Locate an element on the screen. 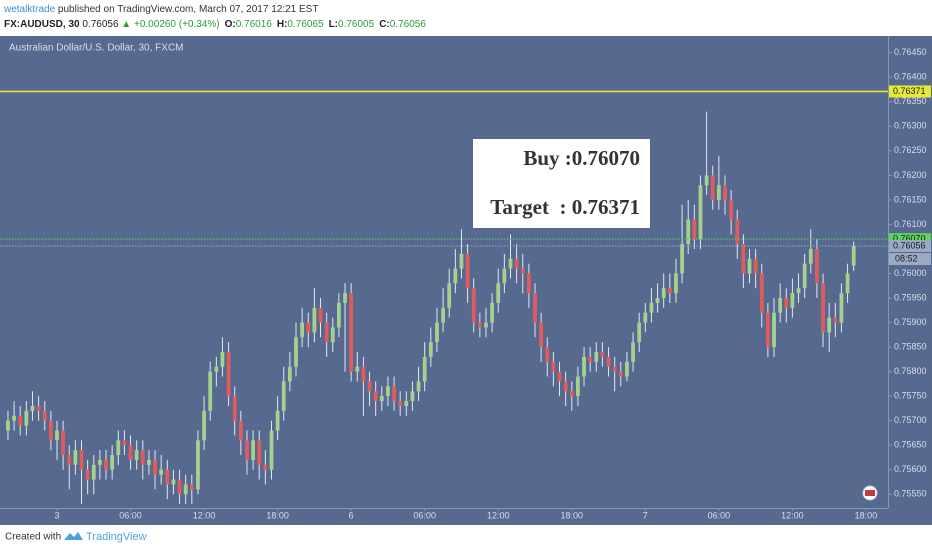  author: wetalktrade is located at coordinates (29, 9).